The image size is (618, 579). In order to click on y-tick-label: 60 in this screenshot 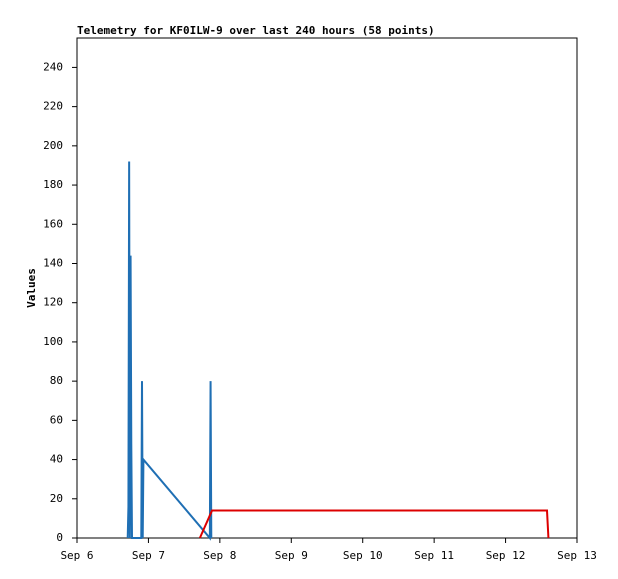, I will do `click(56, 419)`.